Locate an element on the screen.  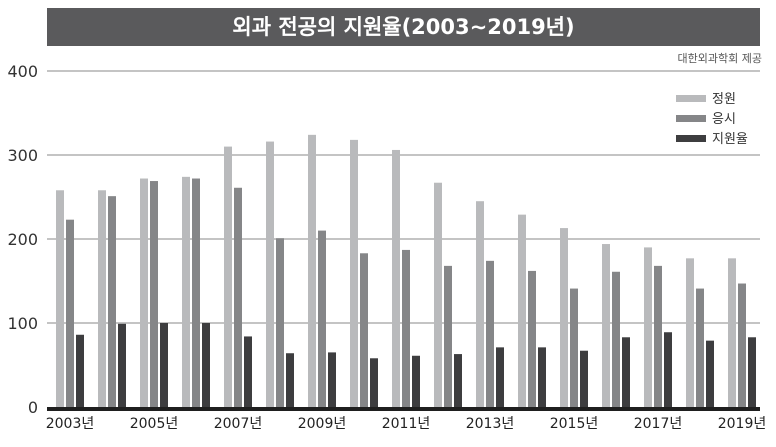
bar-응시-2009 is located at coordinates (322, 318).